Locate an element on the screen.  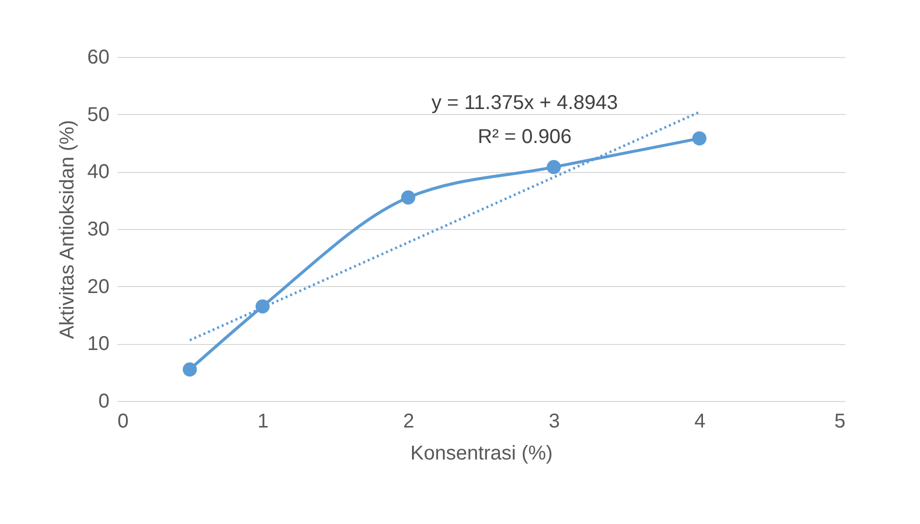
y-tick-label: 20 is located at coordinates (98, 287).